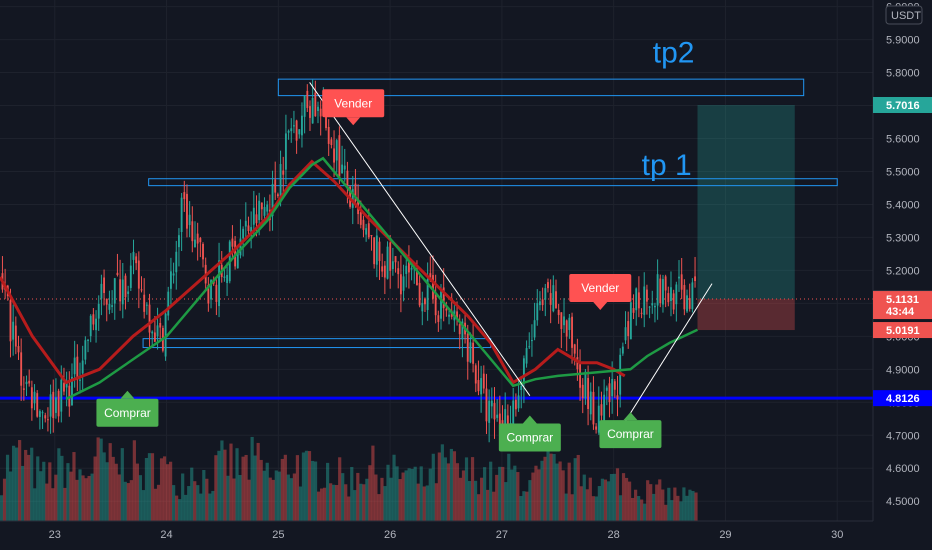  I want to click on stop-loss-area, so click(746, 315).